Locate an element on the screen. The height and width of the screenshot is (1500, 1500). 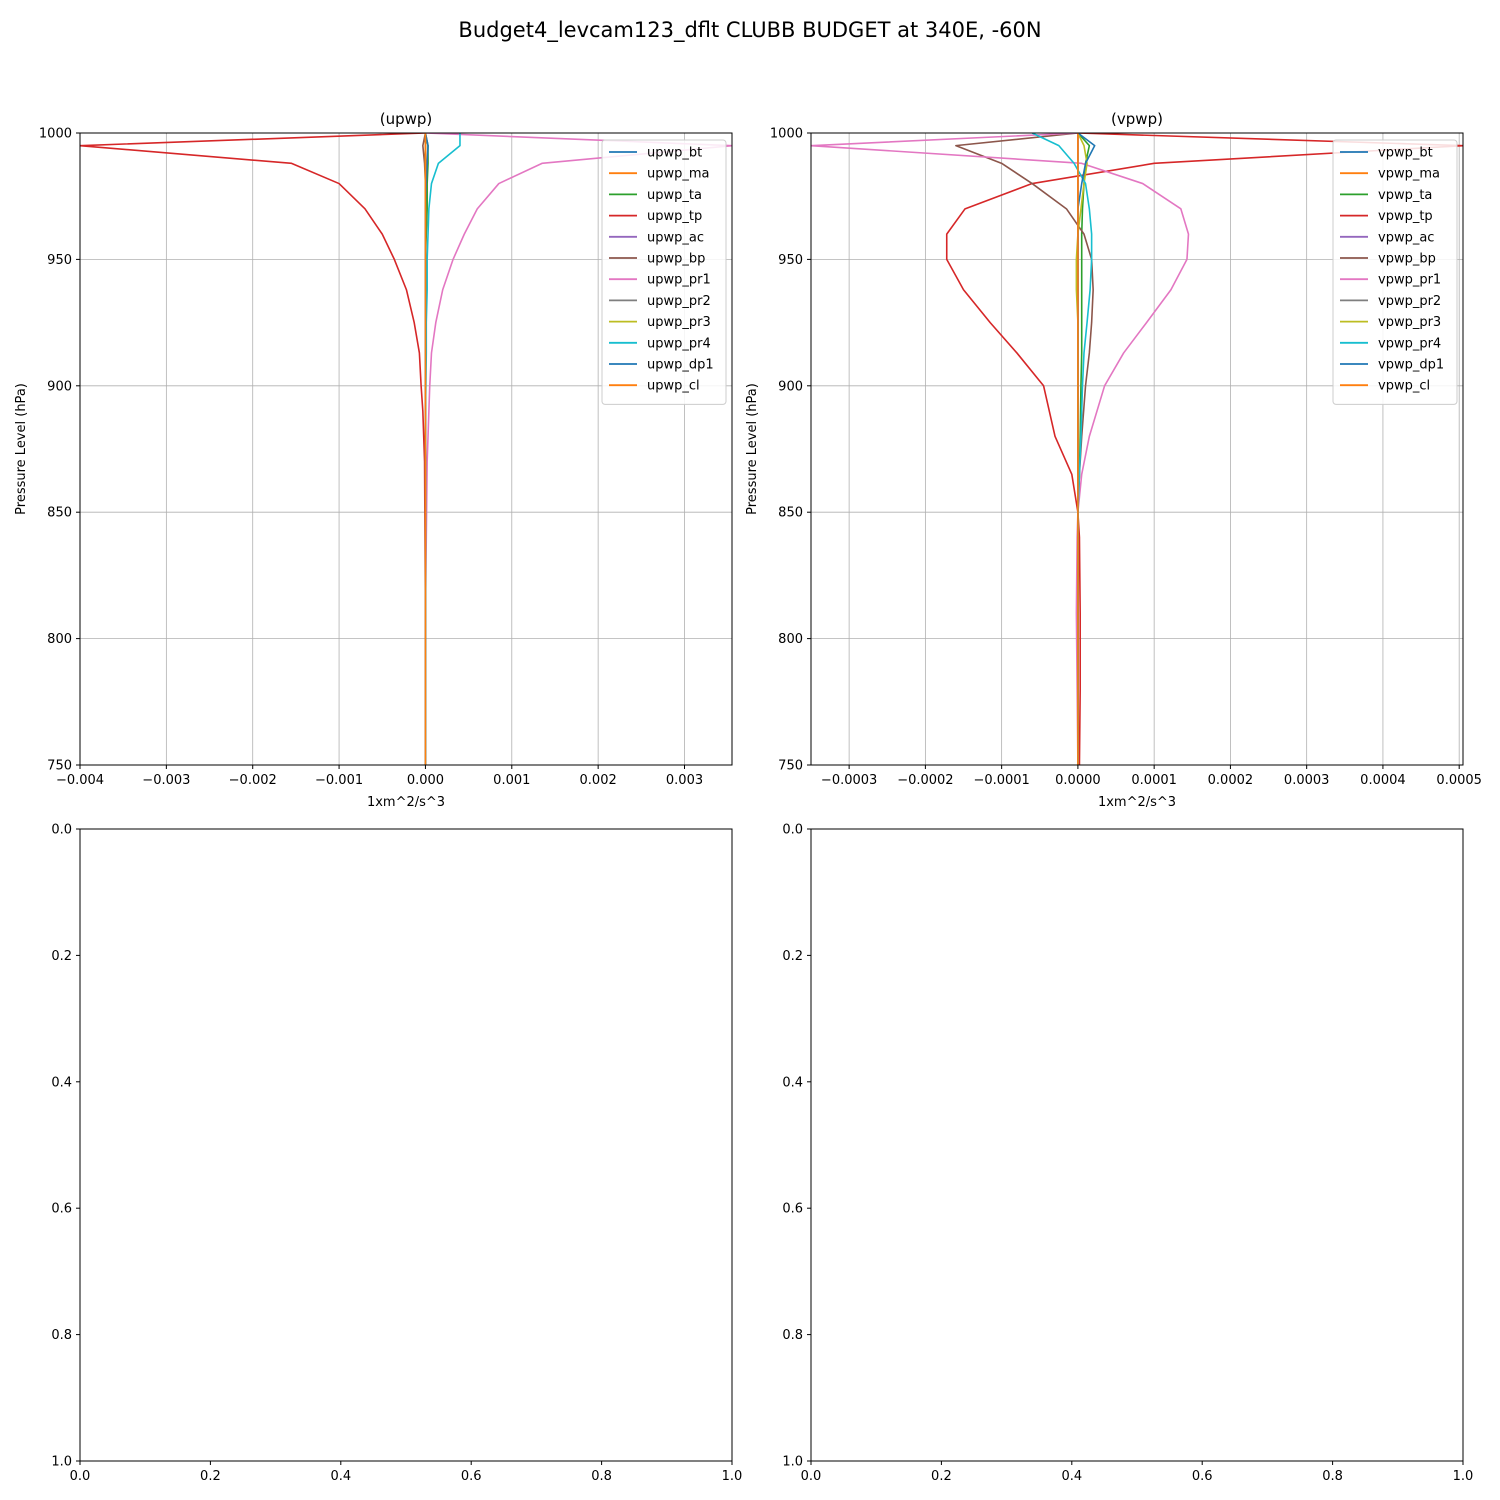
chart-3-x-tick-label-4: 0.8 is located at coordinates (1332, 1476).